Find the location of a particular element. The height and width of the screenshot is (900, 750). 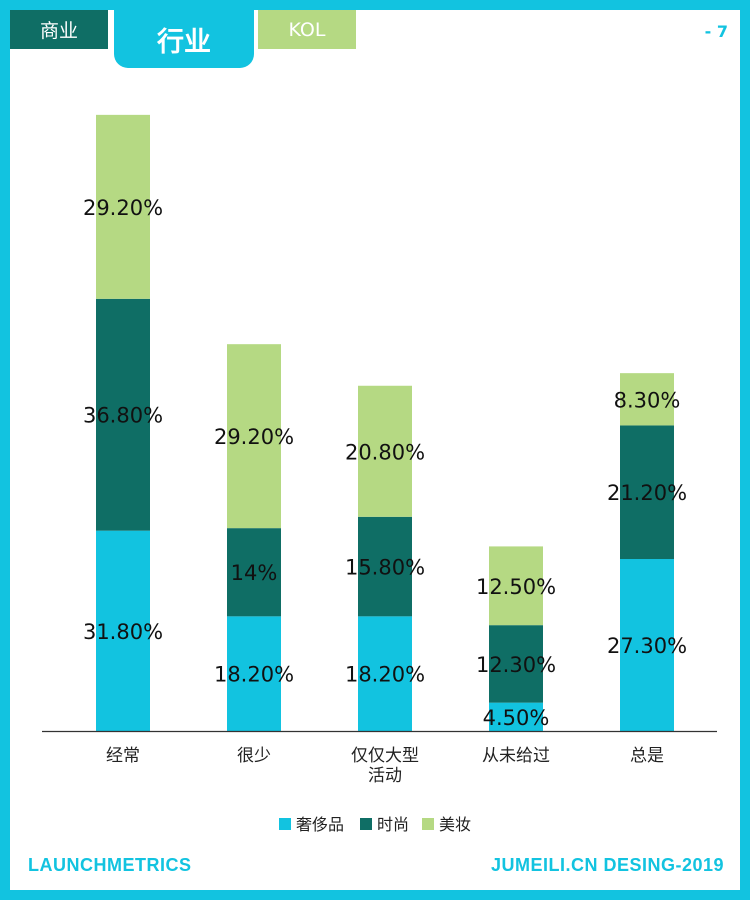

data-label: 12.50% is located at coordinates (516, 587).